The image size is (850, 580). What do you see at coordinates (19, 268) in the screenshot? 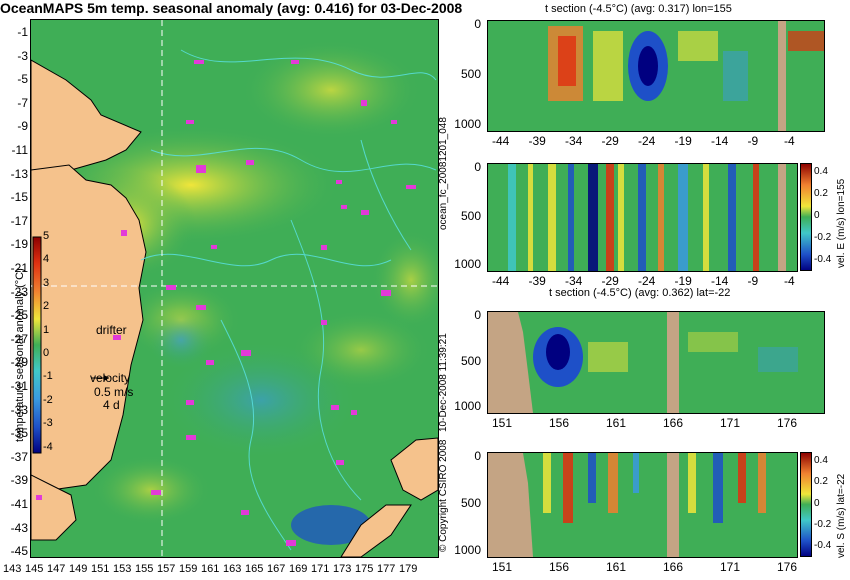
I see `lat-tick: -21` at bounding box center [19, 268].